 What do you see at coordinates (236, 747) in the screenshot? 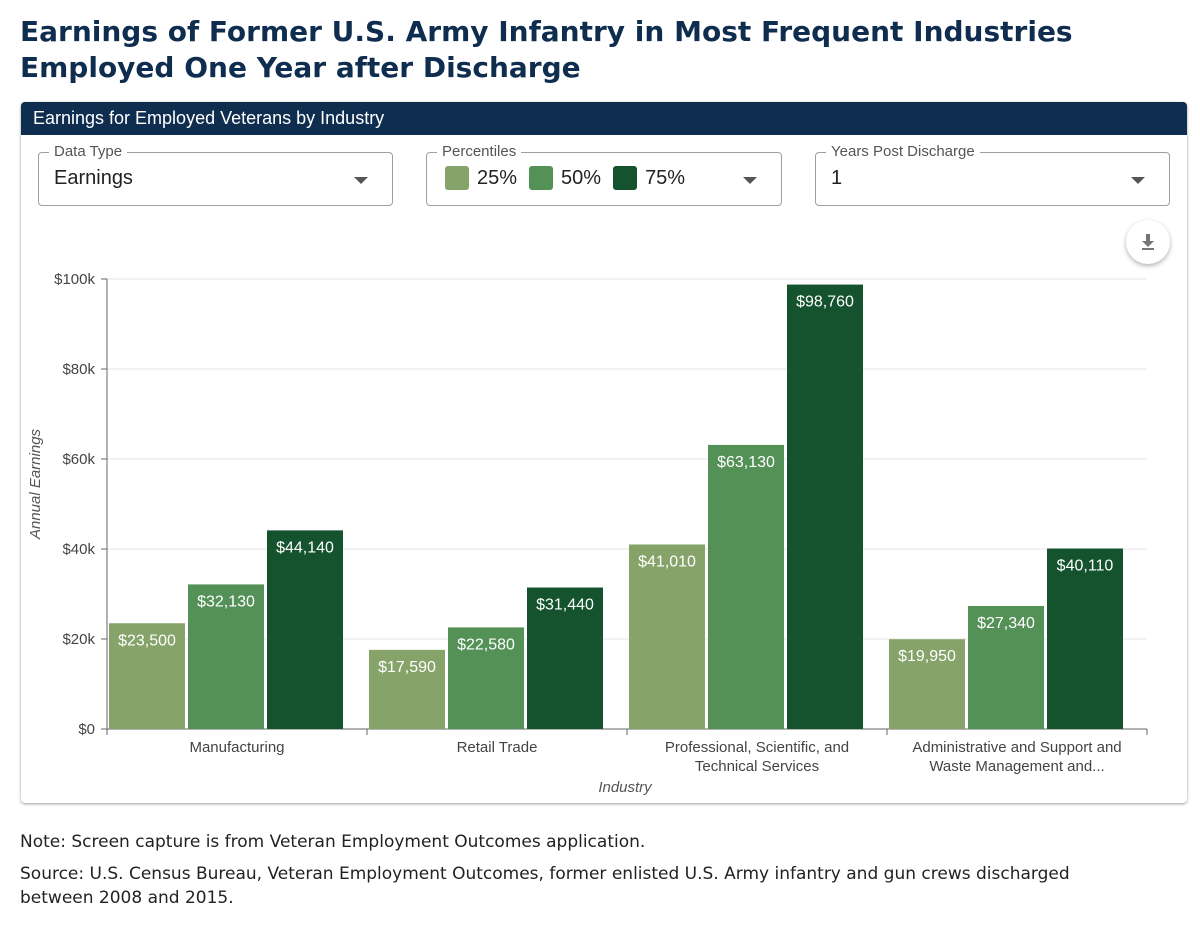
I see `x-tick-label: Manufacturing` at bounding box center [236, 747].